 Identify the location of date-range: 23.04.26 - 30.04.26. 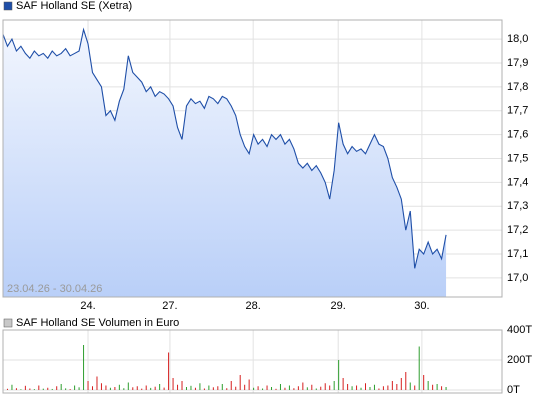
(54, 289).